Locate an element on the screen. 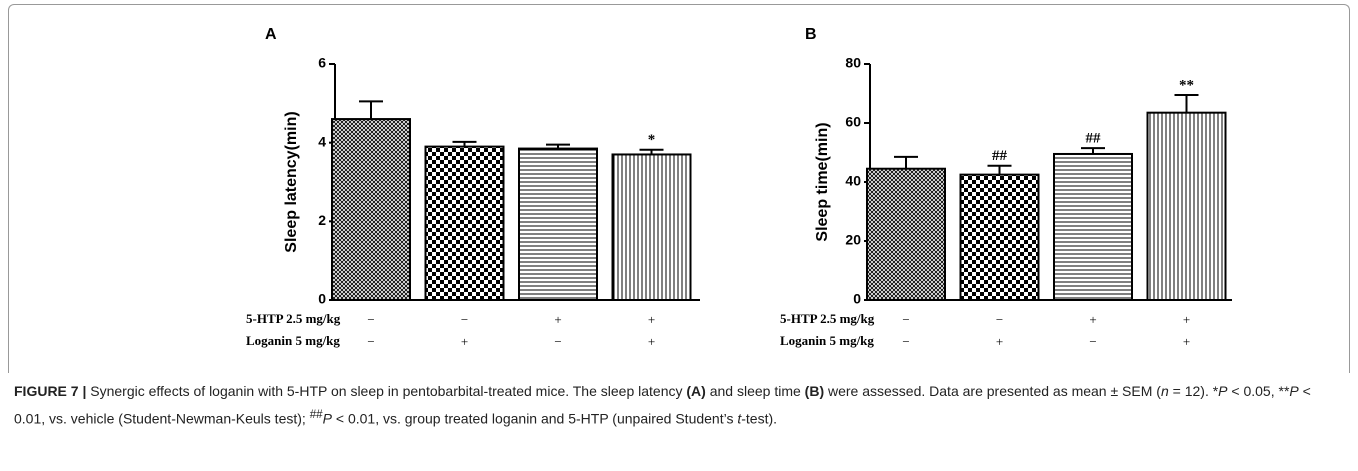 The width and height of the screenshot is (1358, 471). caption-text: < 0.05, ** is located at coordinates (1258, 391).